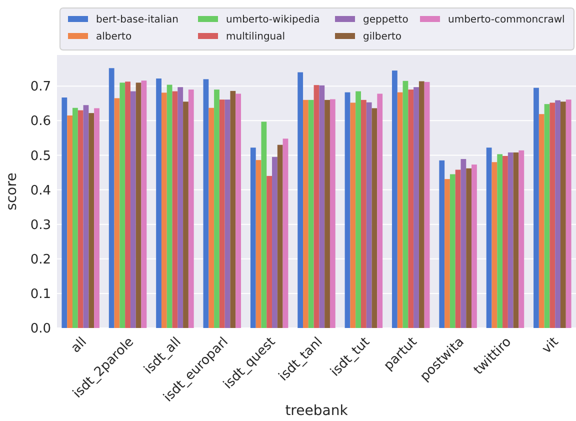 Image resolution: width=576 pixels, height=421 pixels. I want to click on y-tick-label: 0.6, so click(40, 122).